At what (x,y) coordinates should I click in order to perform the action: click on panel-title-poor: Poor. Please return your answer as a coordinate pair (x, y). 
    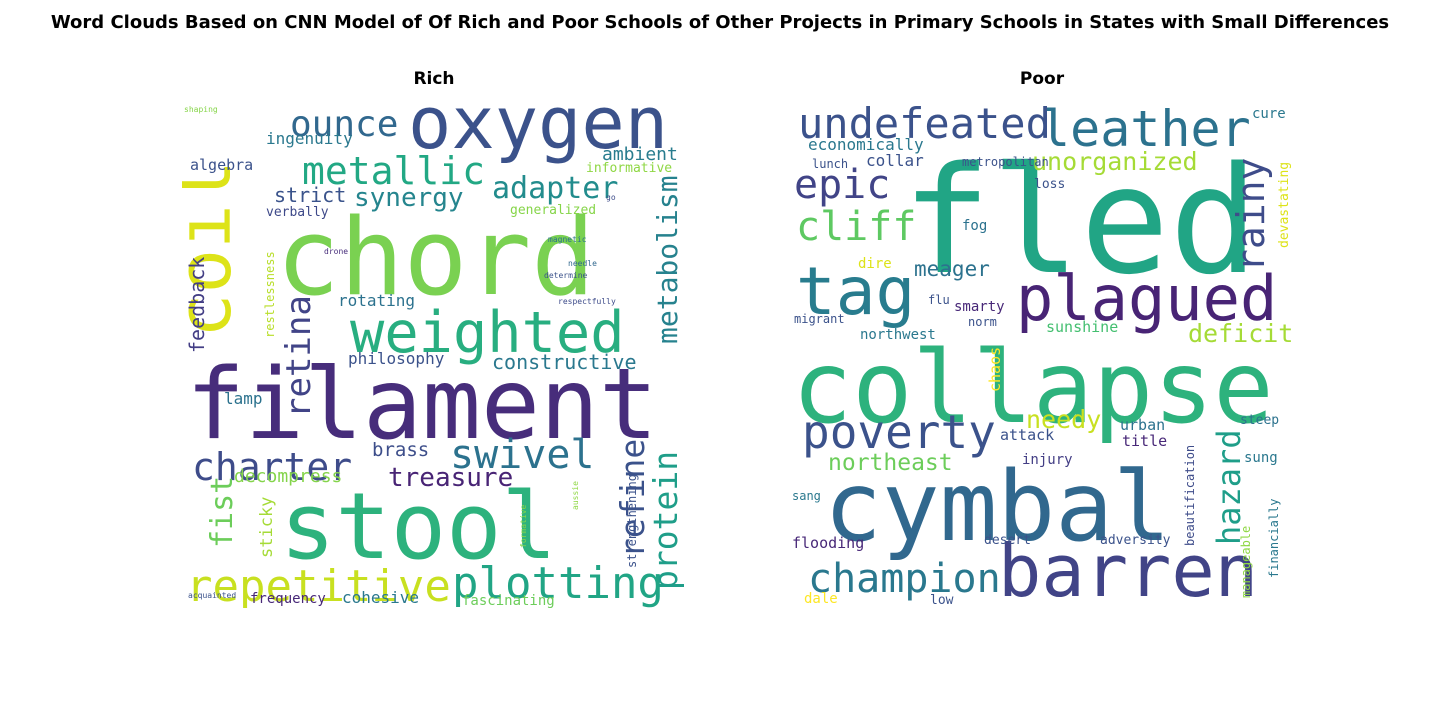
    Looking at the image, I should click on (1042, 79).